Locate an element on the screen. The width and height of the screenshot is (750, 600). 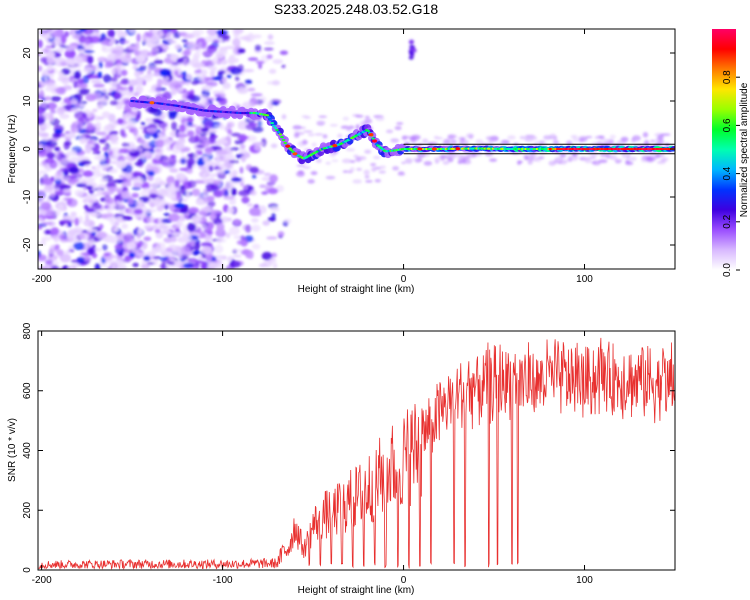
spectrogram-x-tick-label: 100 is located at coordinates (584, 279).